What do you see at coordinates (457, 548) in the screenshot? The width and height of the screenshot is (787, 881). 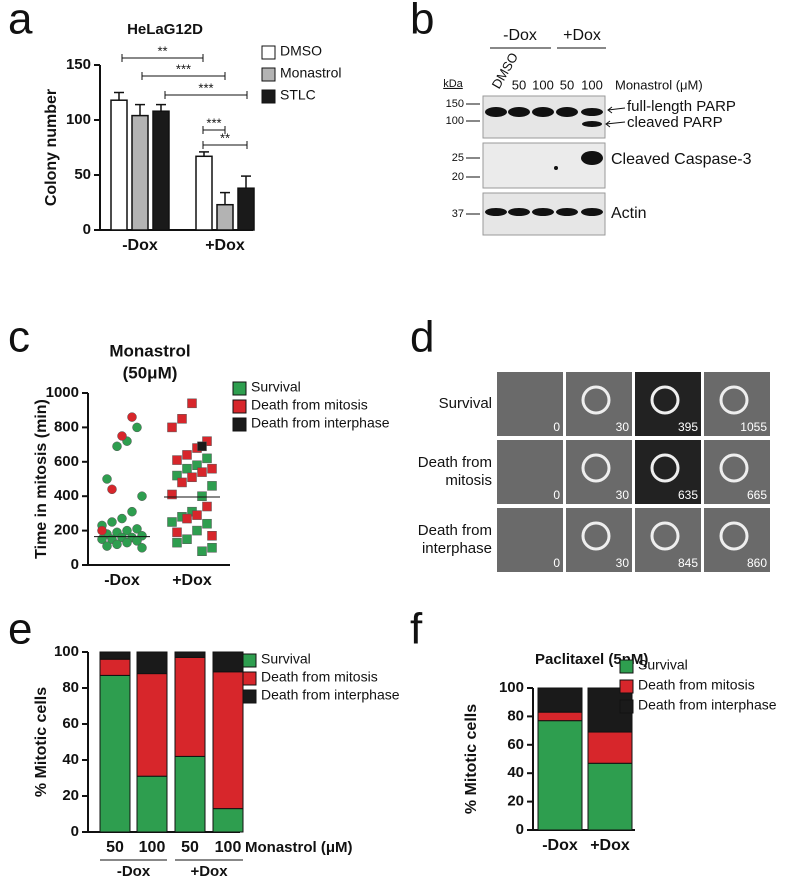 I see `row-label: interphase` at bounding box center [457, 548].